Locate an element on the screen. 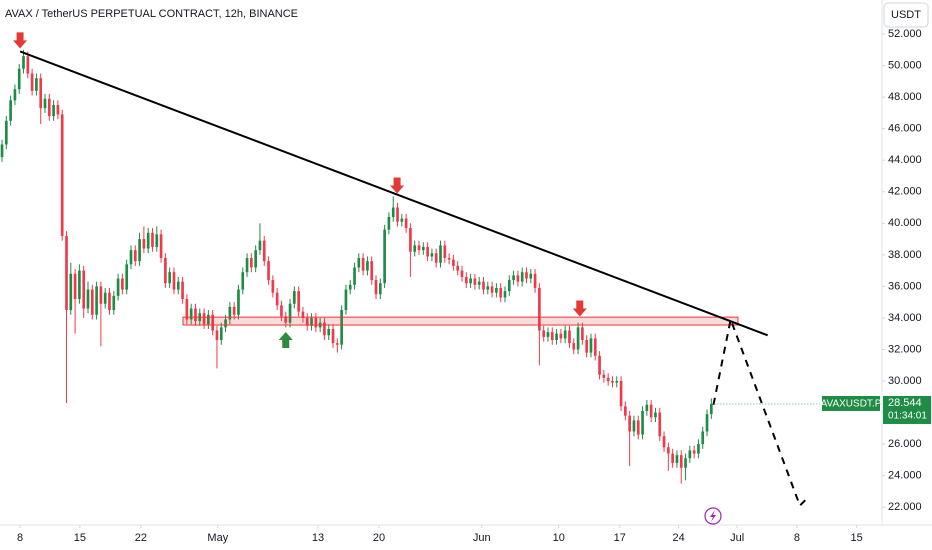 Image resolution: width=932 pixels, height=550 pixels. currency-label: USDT is located at coordinates (906, 15).